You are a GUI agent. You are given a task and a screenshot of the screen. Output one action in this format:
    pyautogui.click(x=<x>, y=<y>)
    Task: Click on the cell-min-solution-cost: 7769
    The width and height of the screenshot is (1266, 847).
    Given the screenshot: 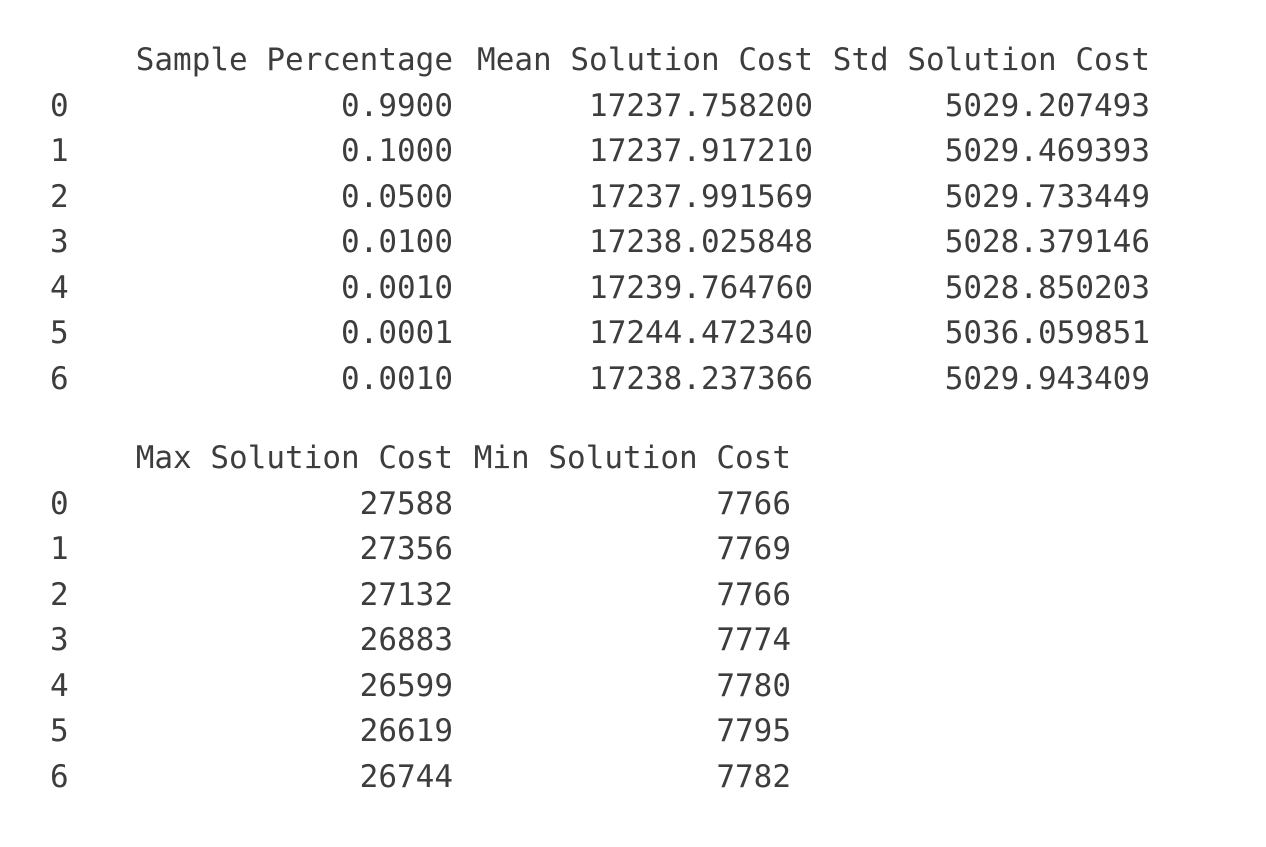 What is the action you would take?
    pyautogui.click(x=753, y=549)
    